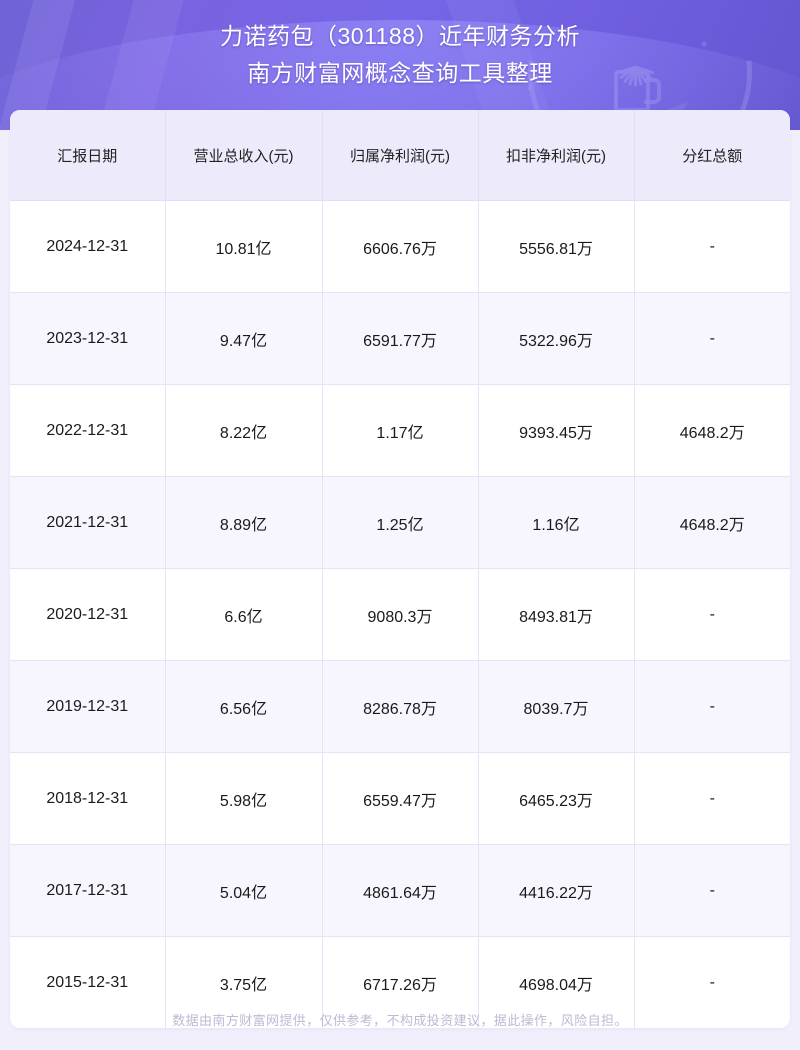 This screenshot has height=1050, width=800. I want to click on table-row: 2020-12-31 6.6亿 9080.3万 8493.81万 -, so click(400, 614).